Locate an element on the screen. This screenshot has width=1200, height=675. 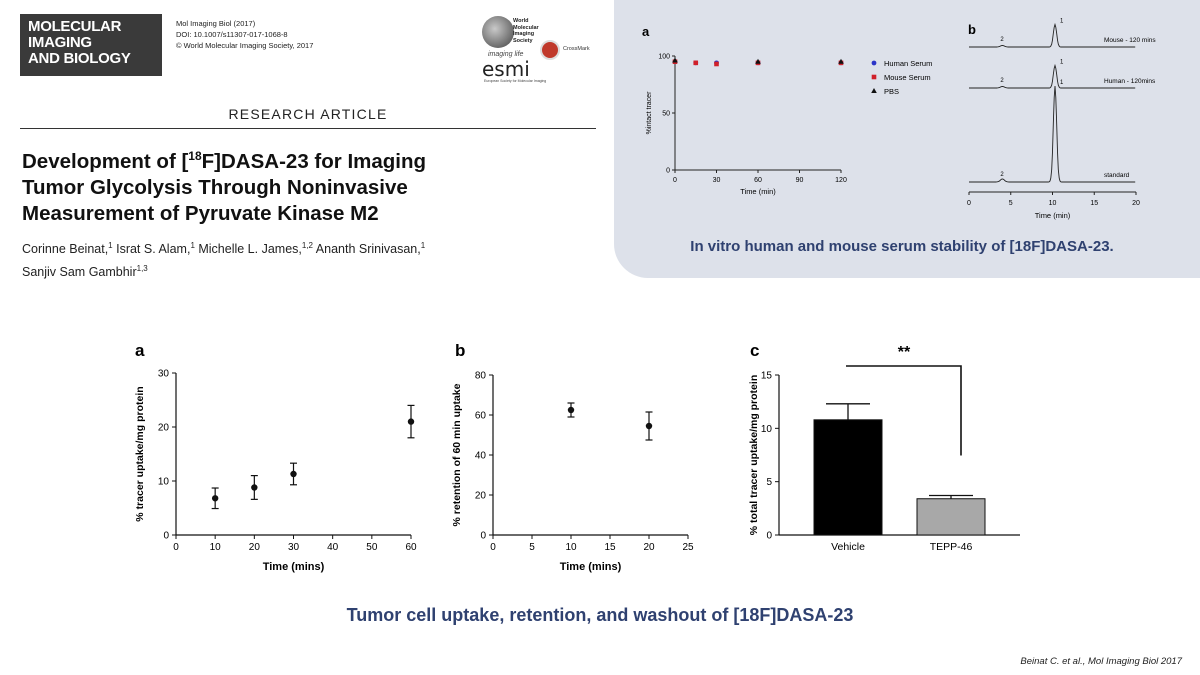
y-axis-label: %intact tracer is located at coordinates (649, 112).